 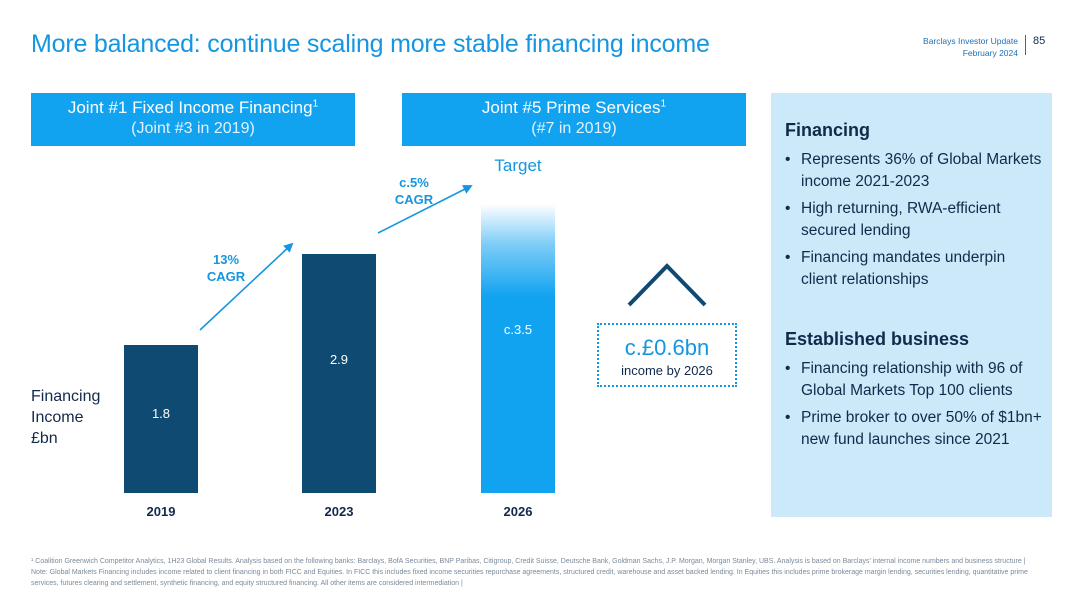 What do you see at coordinates (571, 107) in the screenshot?
I see `ranking-text: Joint #5 Prime Services` at bounding box center [571, 107].